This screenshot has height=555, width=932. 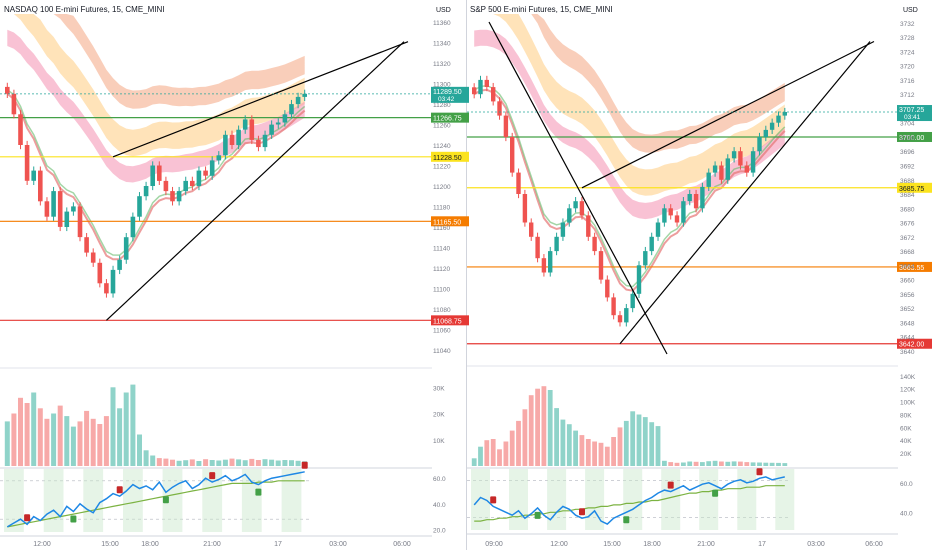 What do you see at coordinates (906, 454) in the screenshot?
I see `es-volume-tick: 20K` at bounding box center [906, 454].